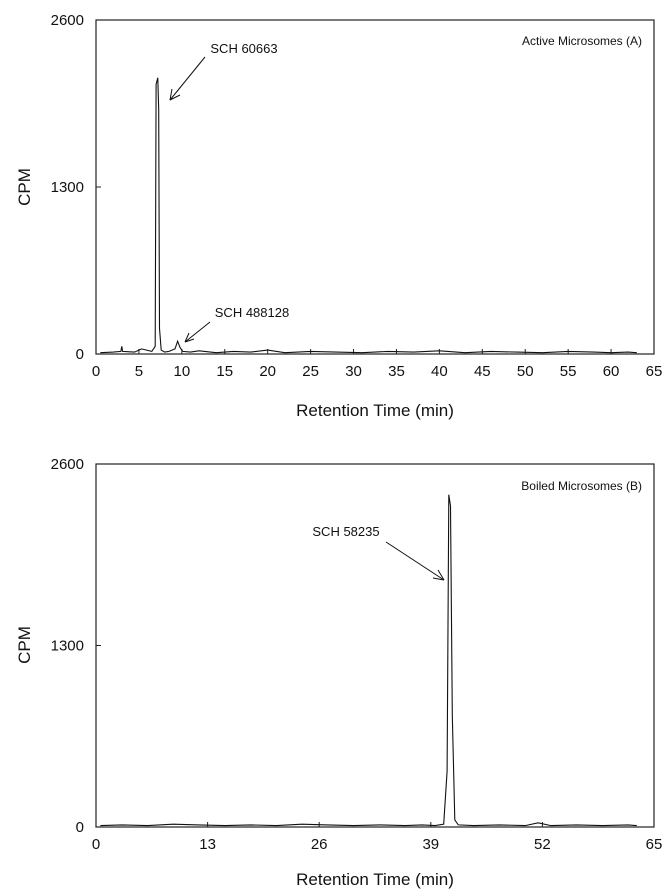  Describe the element at coordinates (24, 645) in the screenshot. I see `y-axis-title-b: CPM` at that location.